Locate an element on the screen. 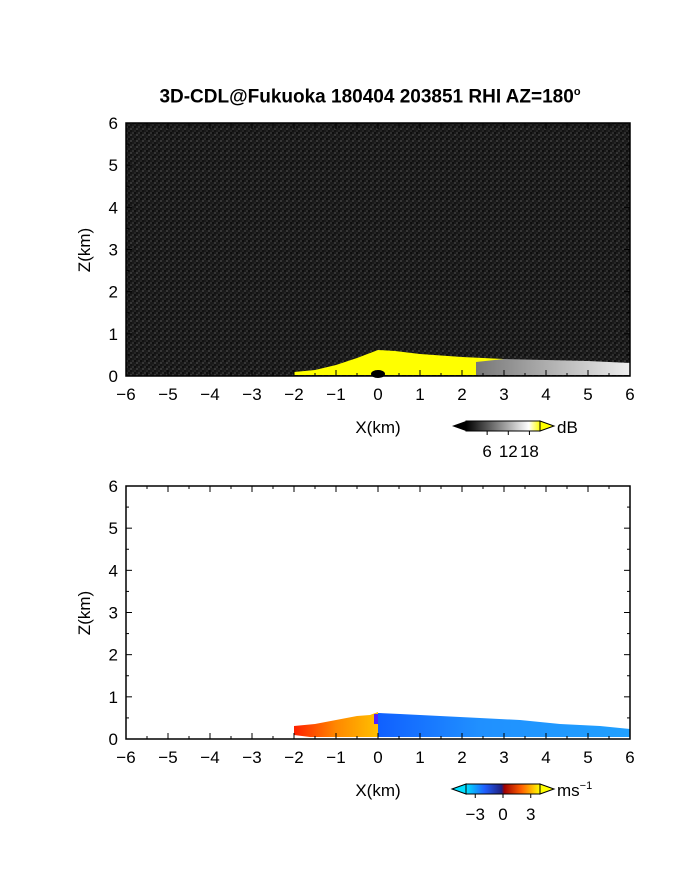 This screenshot has height=880, width=680. colorbar-unit-ms: ms−1 is located at coordinates (574, 790).